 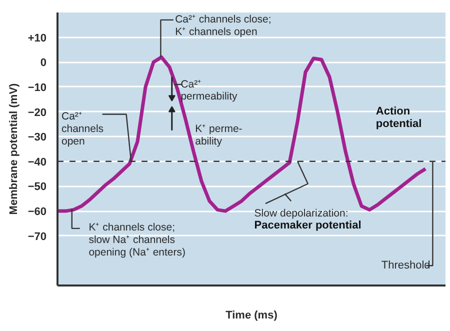 What do you see at coordinates (399, 118) in the screenshot?
I see `annotation: Action potential` at bounding box center [399, 118].